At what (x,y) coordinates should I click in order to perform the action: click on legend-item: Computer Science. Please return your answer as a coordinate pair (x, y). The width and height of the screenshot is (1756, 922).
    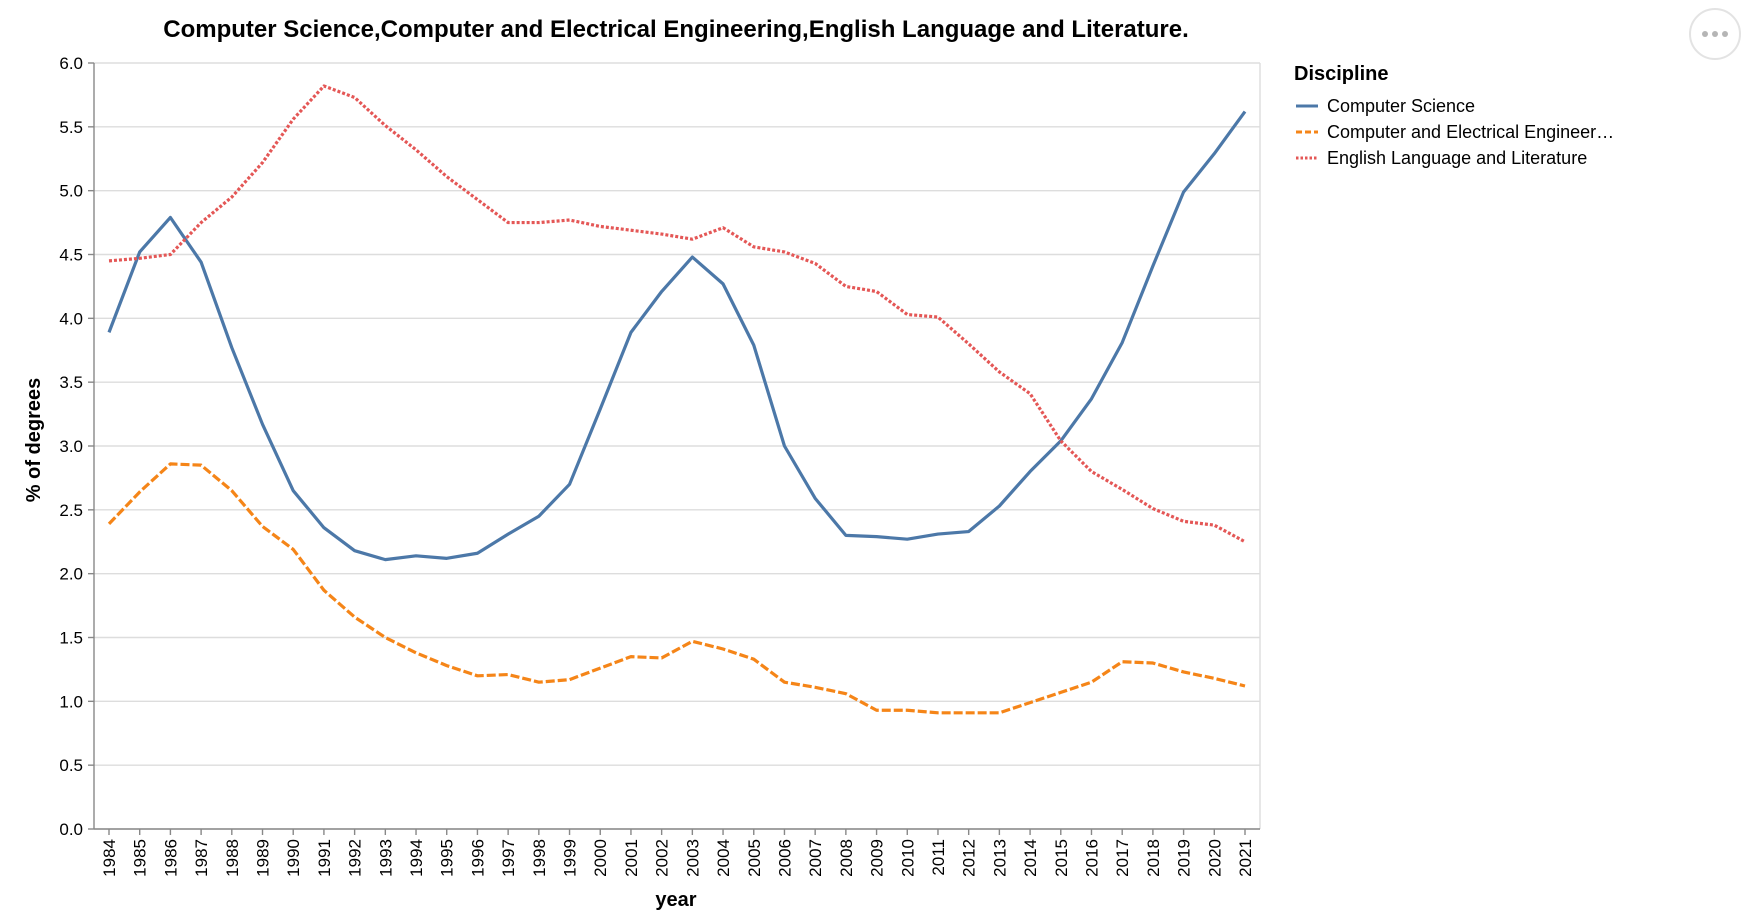
    Looking at the image, I should click on (1385, 106).